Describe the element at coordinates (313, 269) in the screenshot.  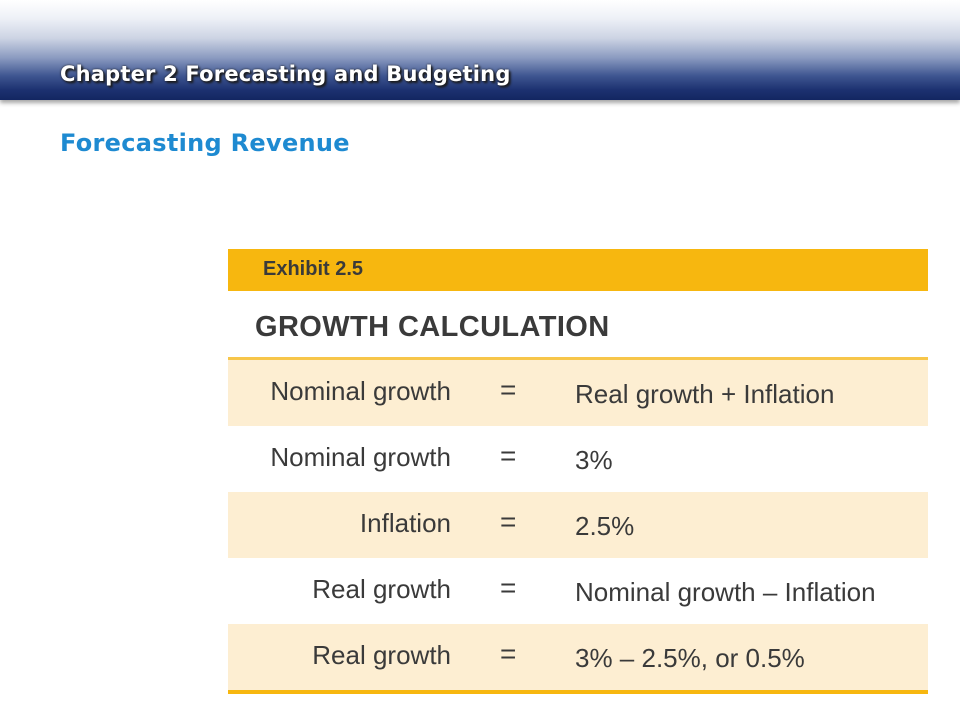
I see `exhibit-label: Exhibit 2.5` at that location.